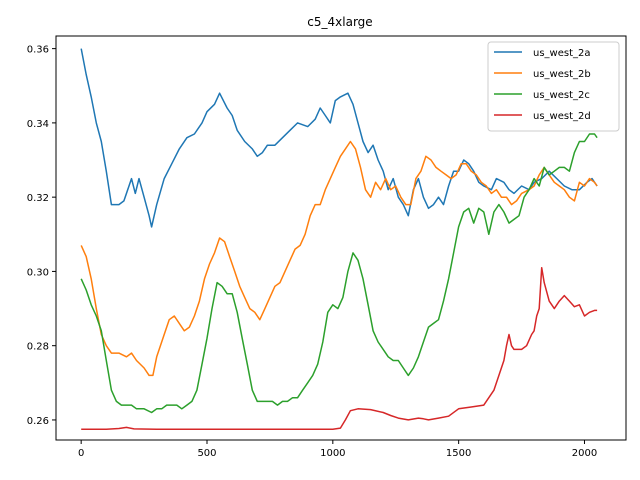 The height and width of the screenshot is (480, 640). I want to click on legend-label: us_west_2c, so click(561, 95).